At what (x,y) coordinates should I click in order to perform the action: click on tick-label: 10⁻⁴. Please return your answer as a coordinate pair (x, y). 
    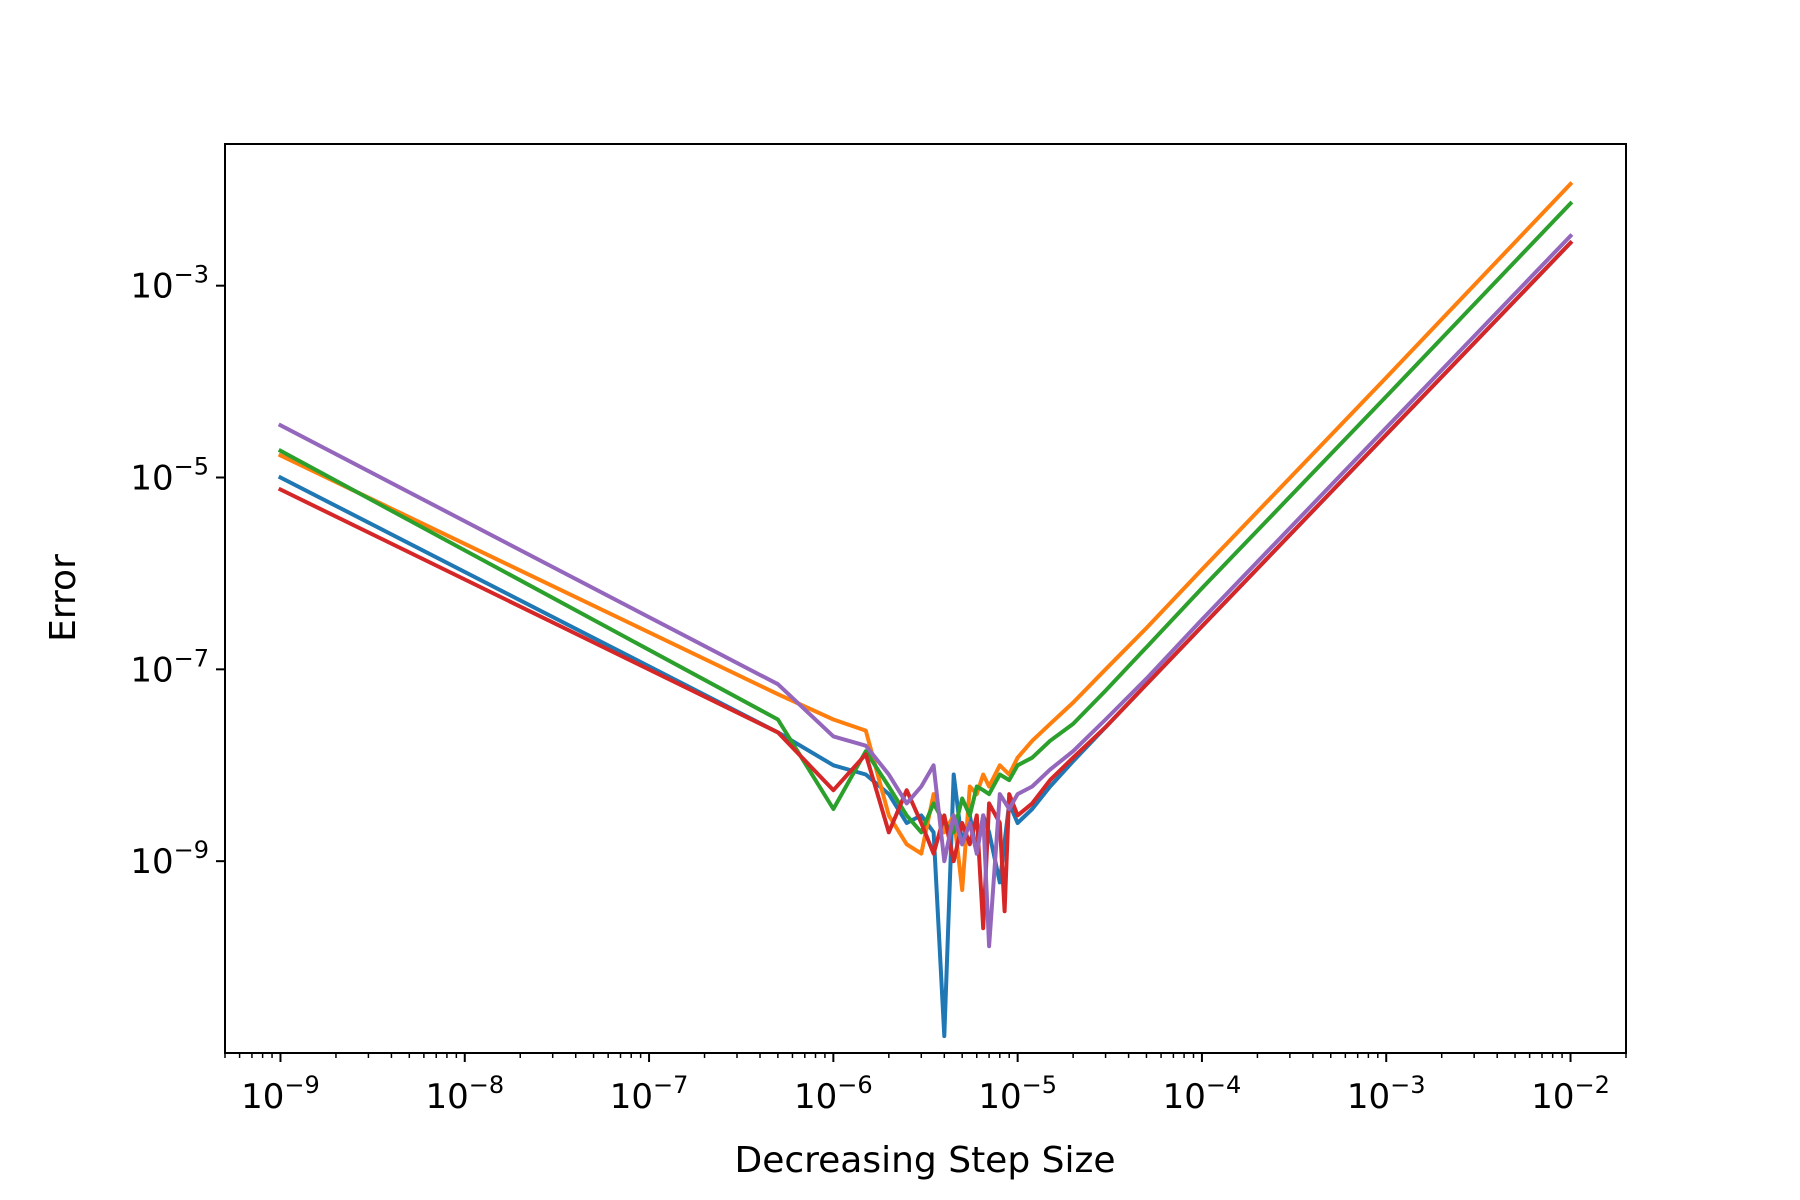
    Looking at the image, I should click on (1202, 1094).